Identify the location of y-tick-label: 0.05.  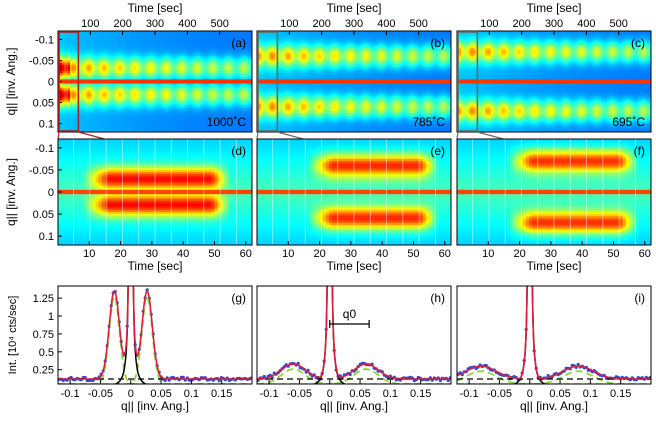
(43, 104).